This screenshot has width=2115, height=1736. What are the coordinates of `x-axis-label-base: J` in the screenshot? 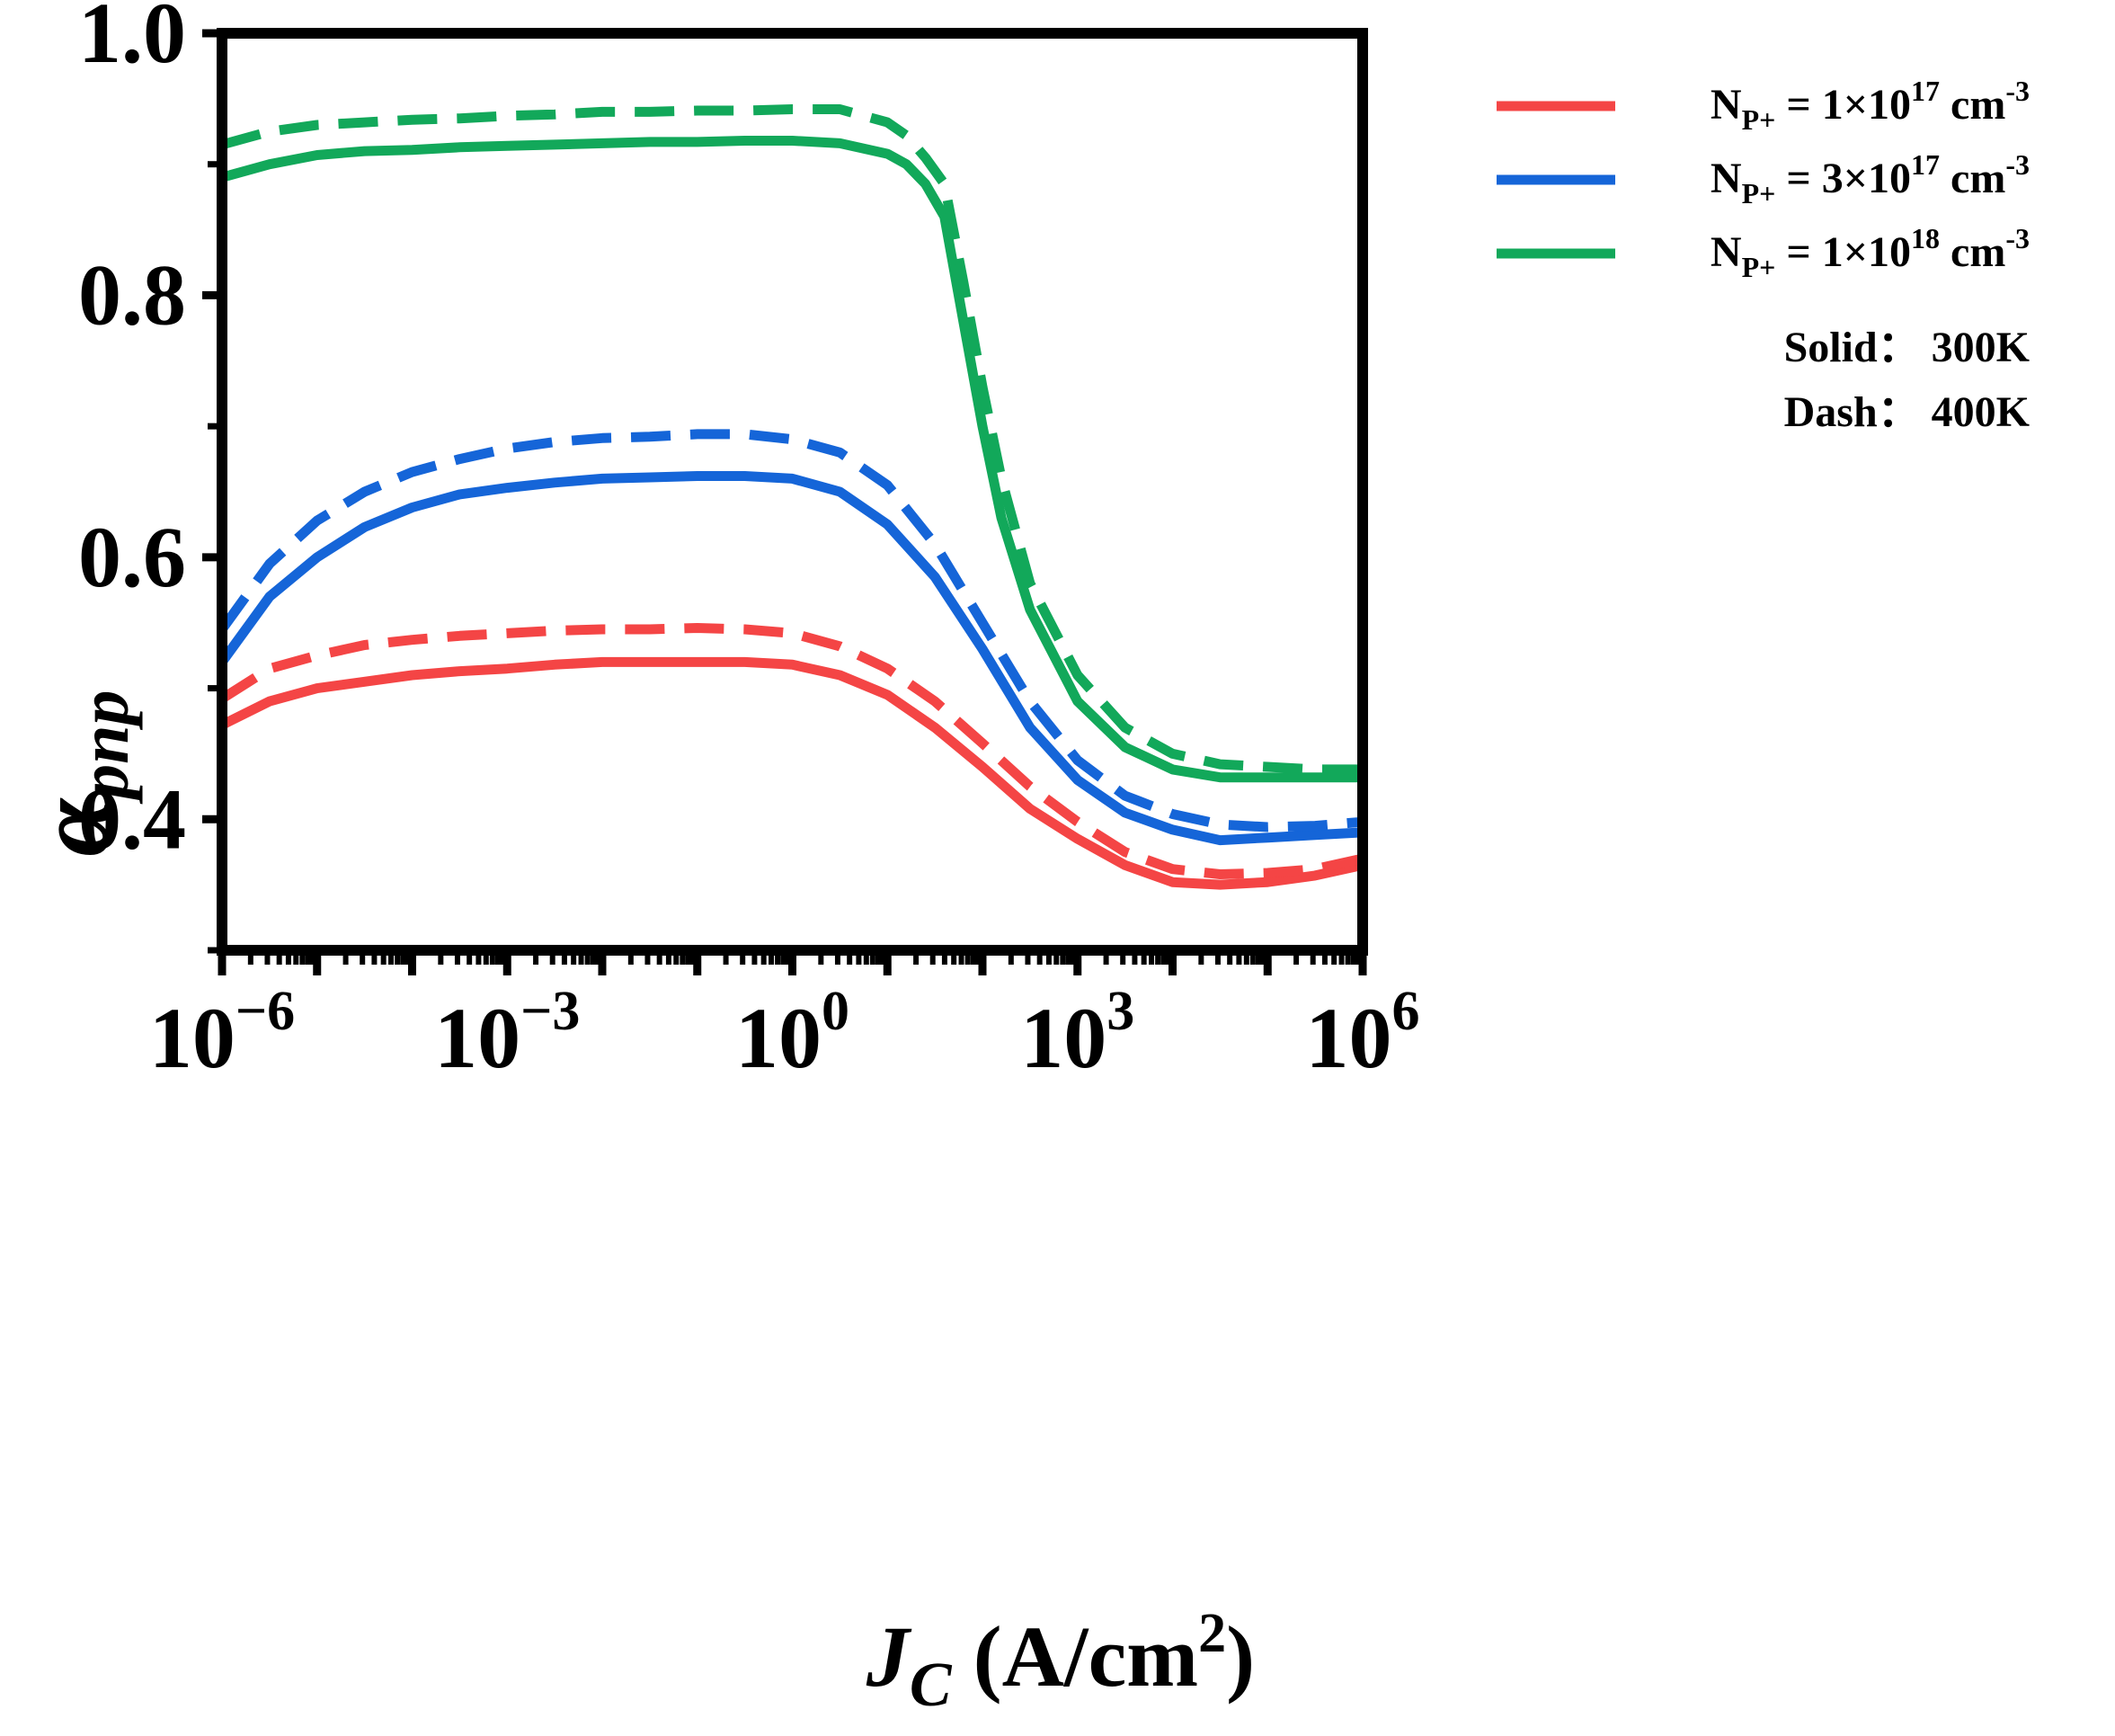 It's located at (889, 1656).